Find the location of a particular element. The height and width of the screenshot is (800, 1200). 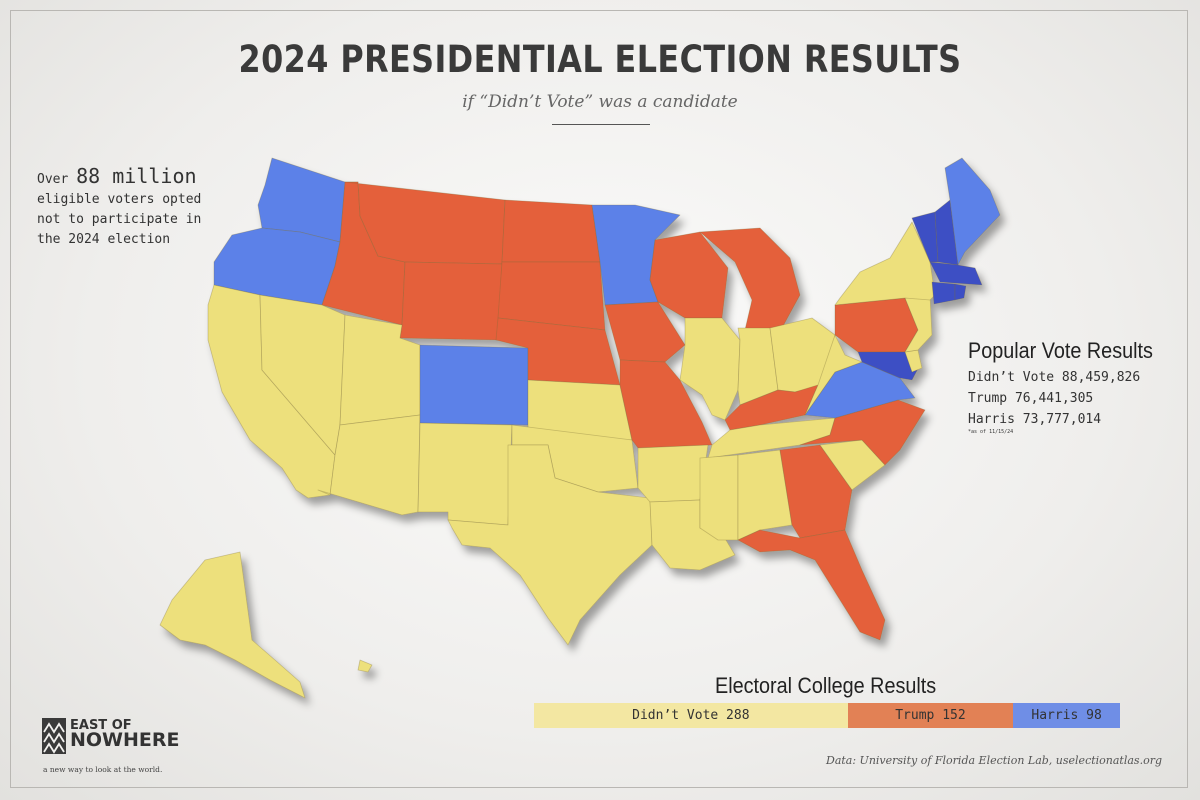

ec-segment-didnt-vote: Didn’t Vote 288 is located at coordinates (691, 715).